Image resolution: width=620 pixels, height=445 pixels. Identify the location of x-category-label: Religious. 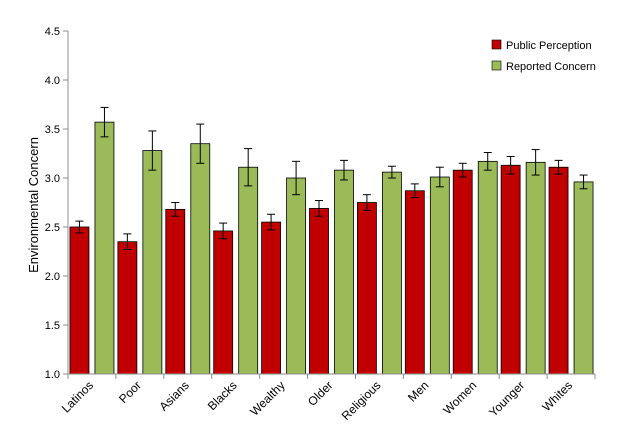
(361, 400).